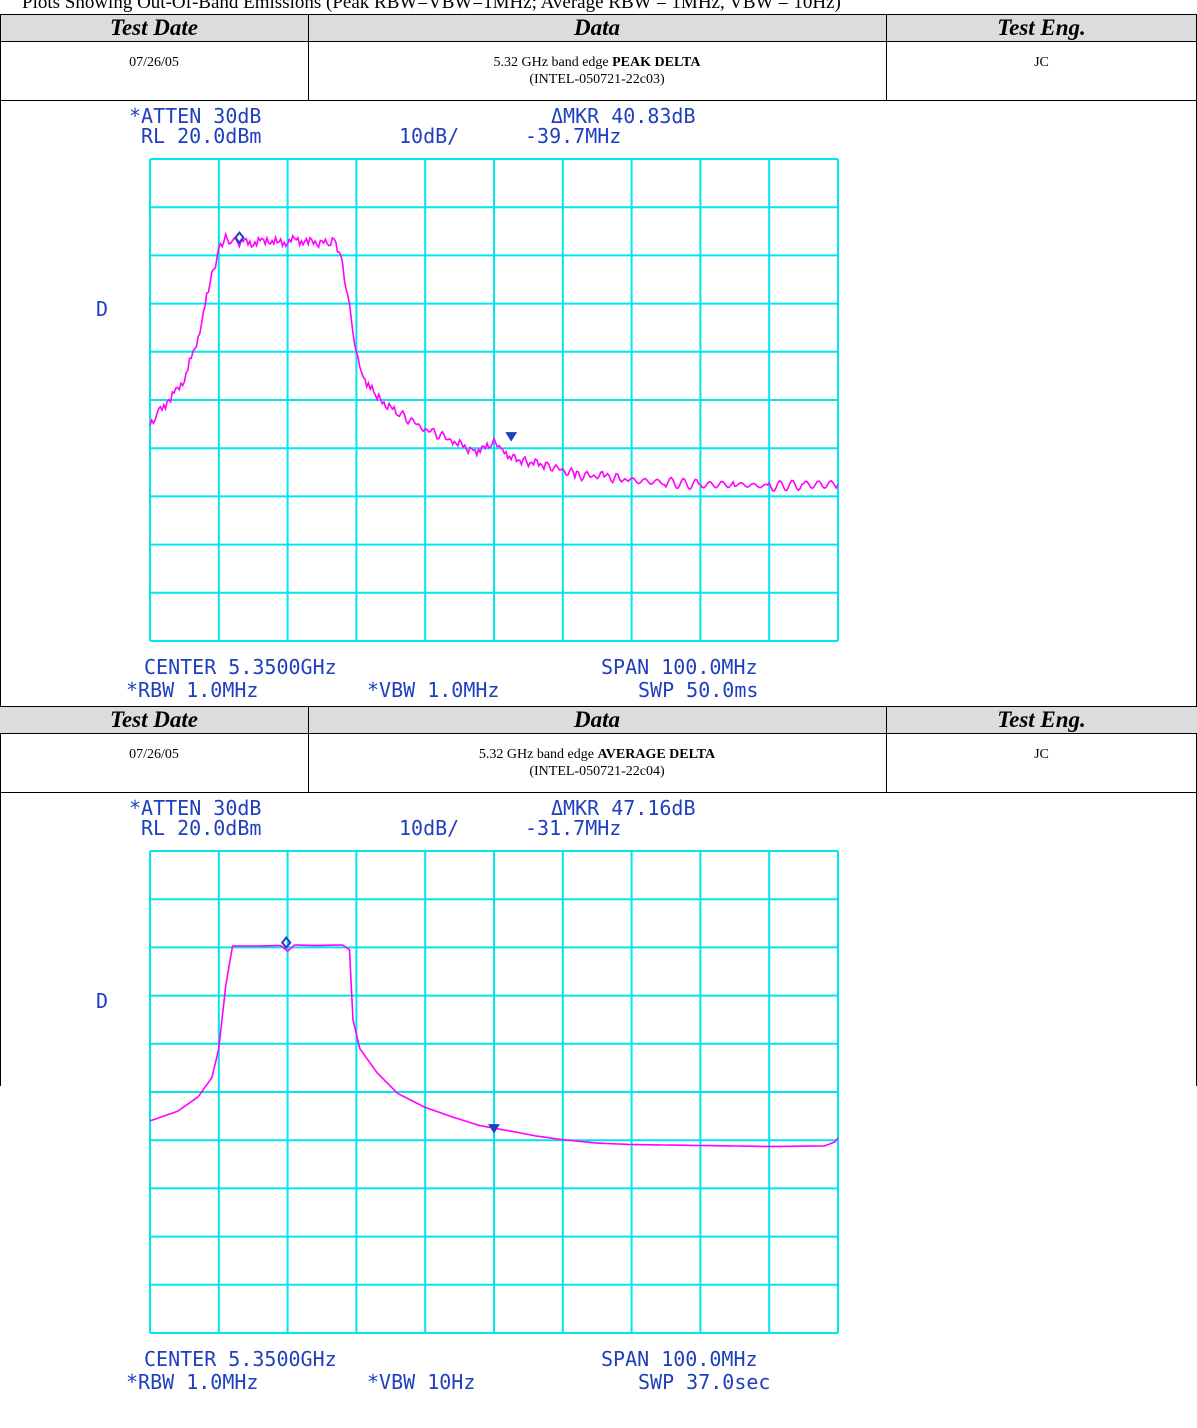 The image size is (1197, 1428). I want to click on marker-frequency-label: -39.7MHz, so click(573, 136).